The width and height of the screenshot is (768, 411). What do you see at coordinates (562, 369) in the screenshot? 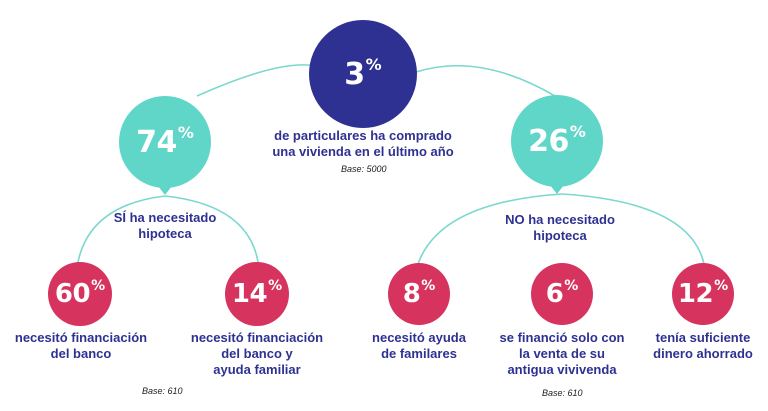
I see `leaf-text-6-line3: antigua vivivenda` at bounding box center [562, 369].